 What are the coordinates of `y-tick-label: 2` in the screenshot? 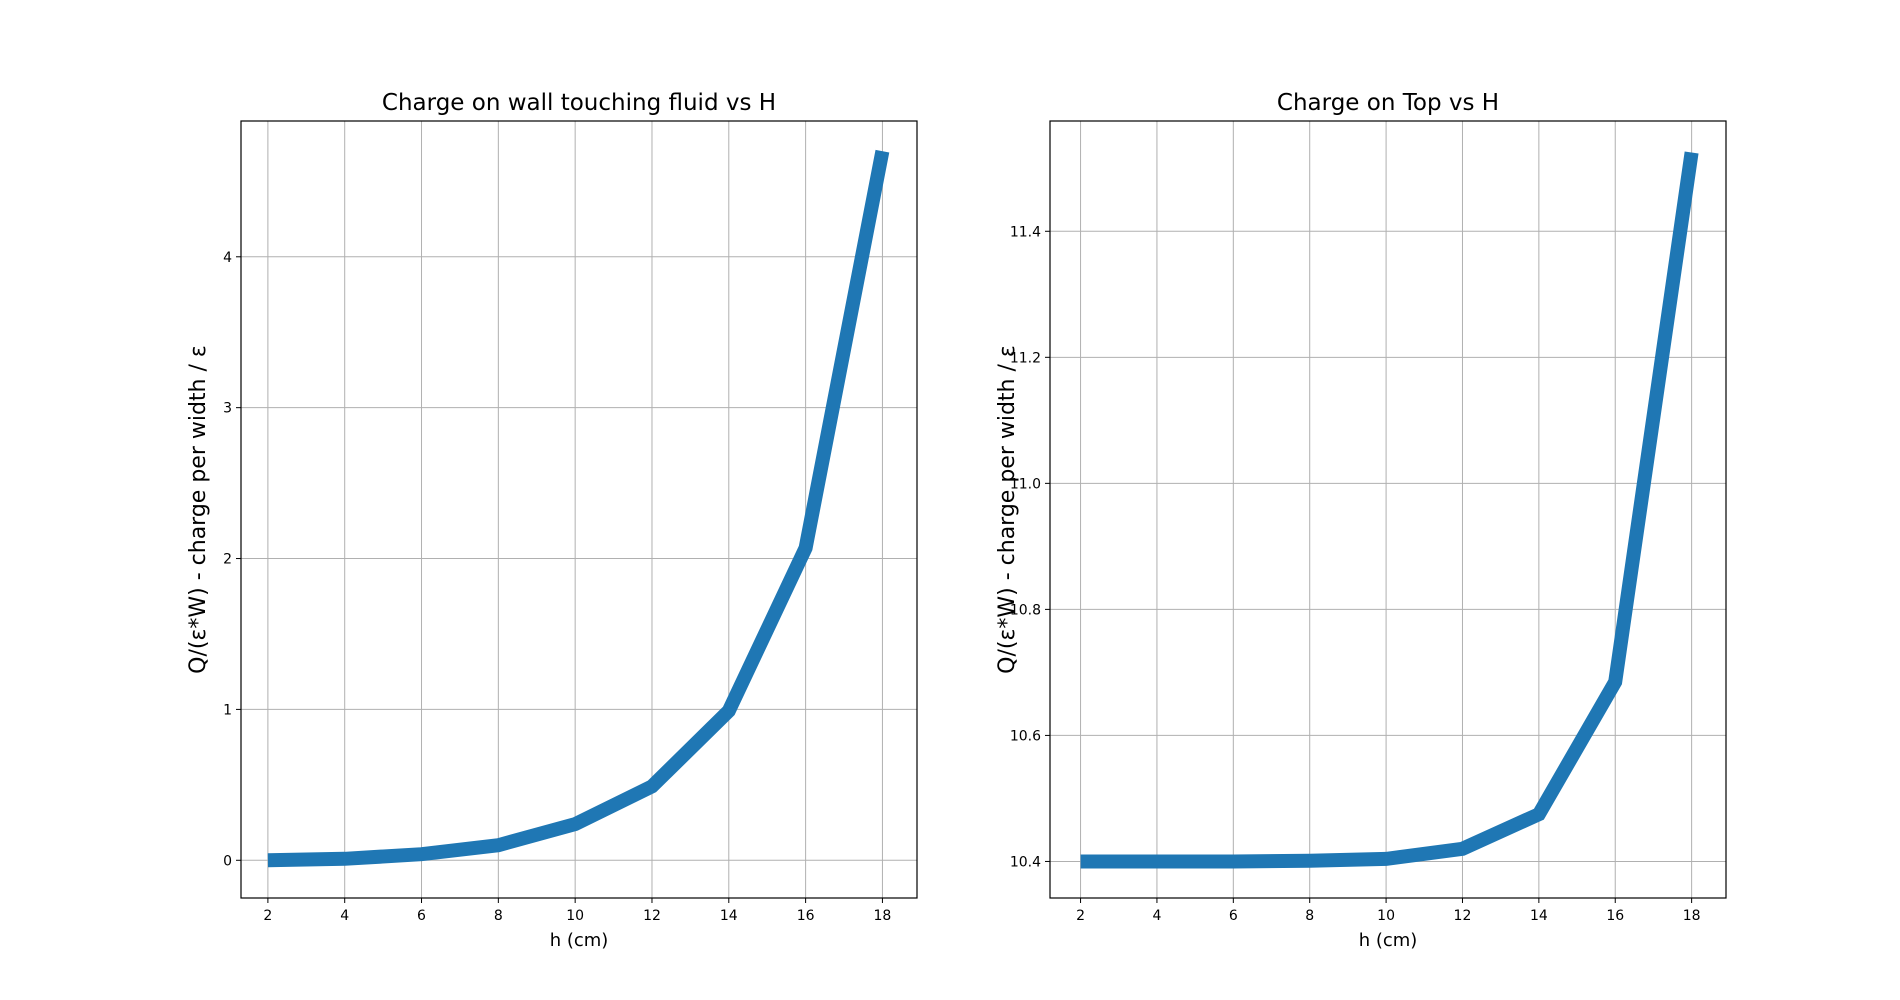 It's located at (227, 560).